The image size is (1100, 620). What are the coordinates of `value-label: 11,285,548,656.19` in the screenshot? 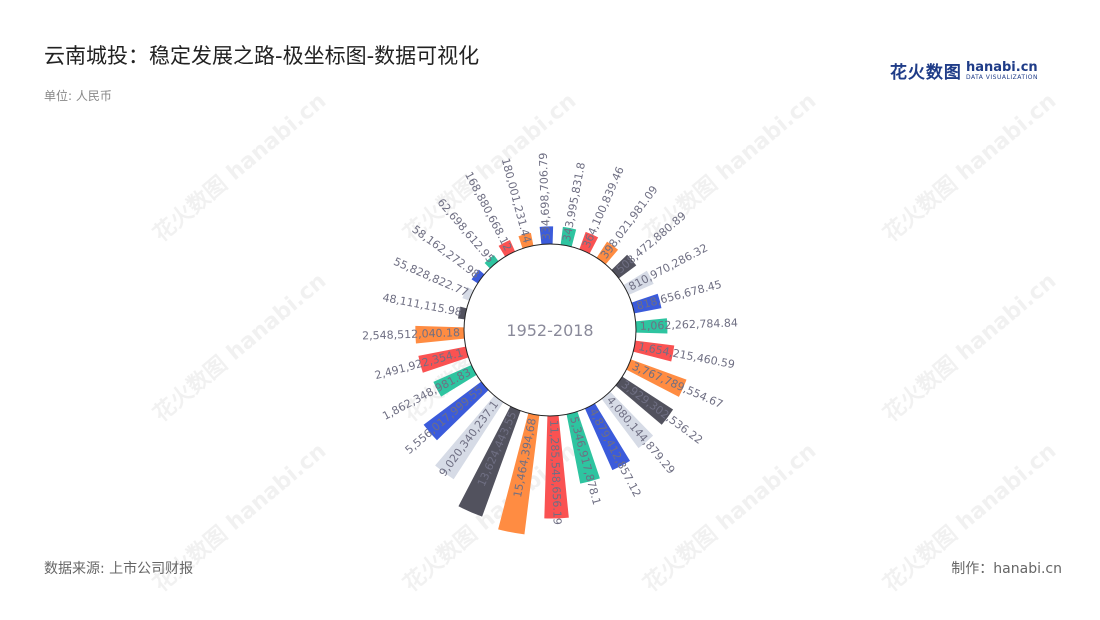 It's located at (555, 472).